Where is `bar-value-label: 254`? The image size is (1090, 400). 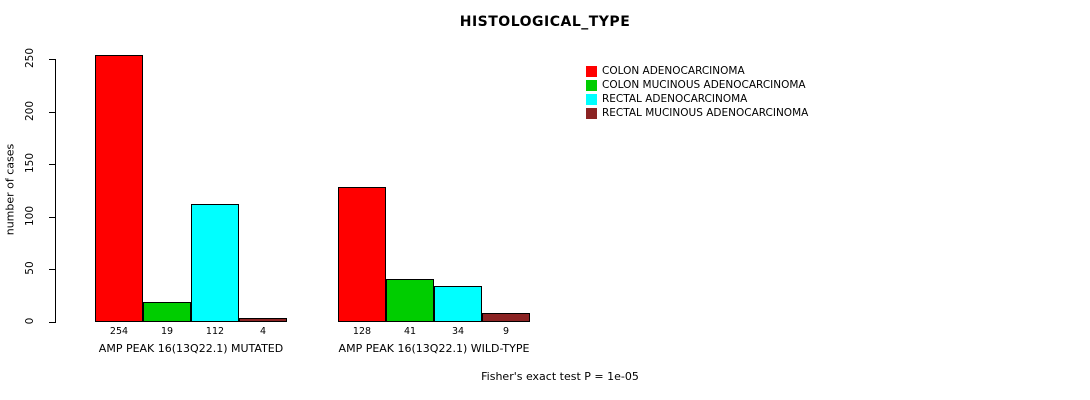
bar-value-label: 254 is located at coordinates (119, 331).